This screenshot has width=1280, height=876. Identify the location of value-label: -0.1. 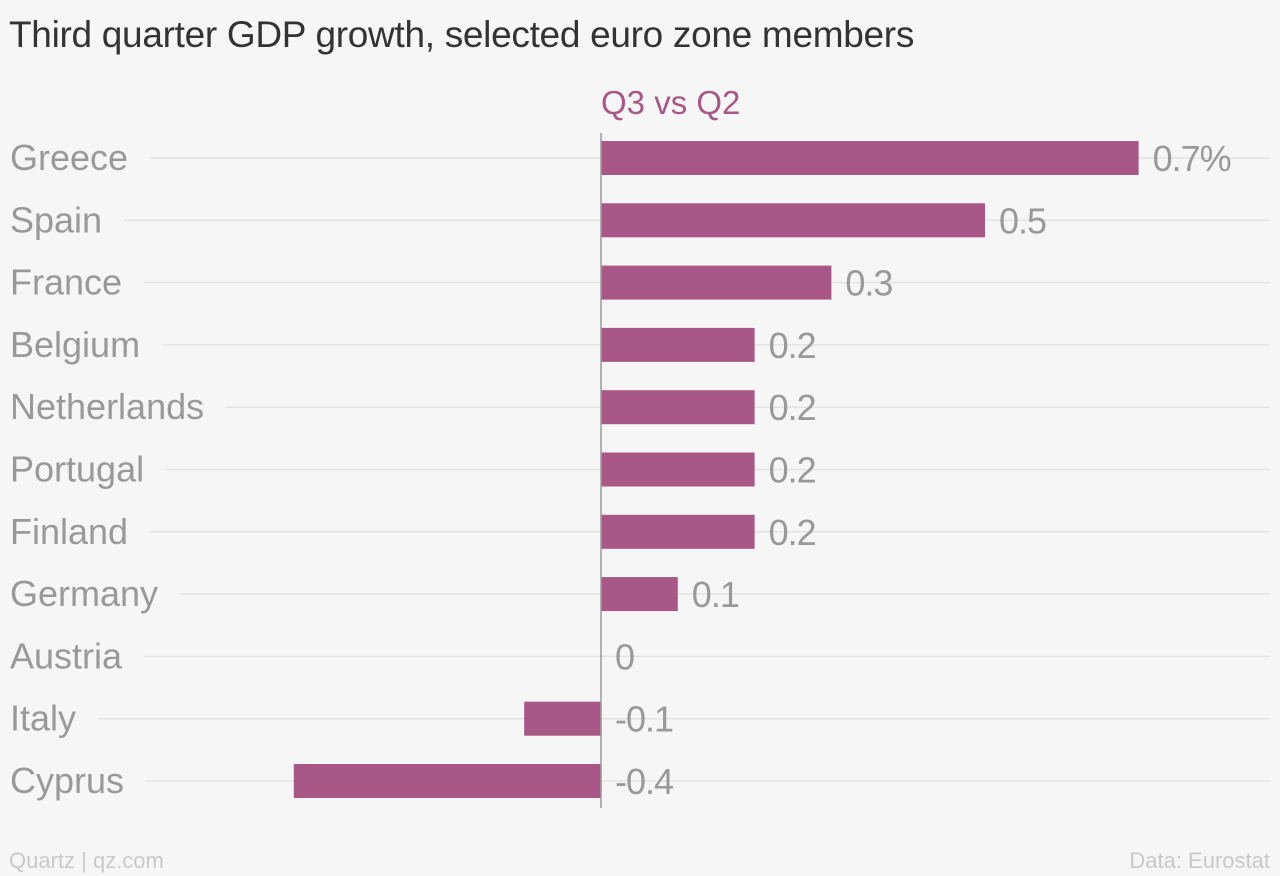
(644, 719).